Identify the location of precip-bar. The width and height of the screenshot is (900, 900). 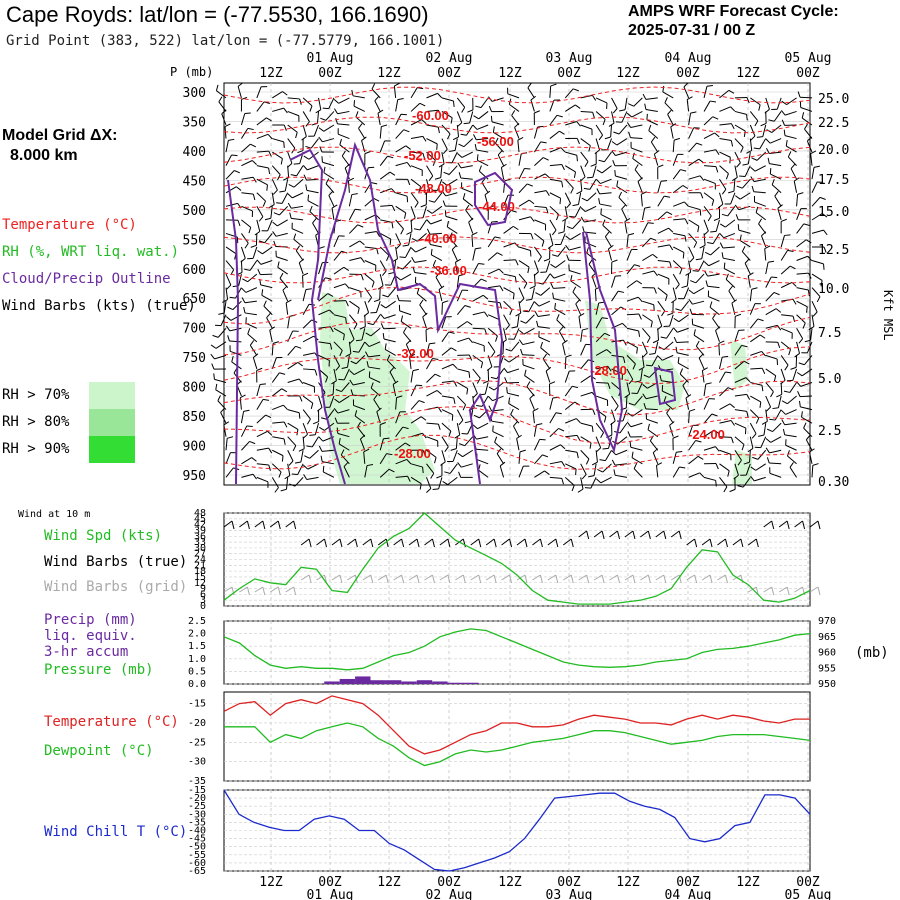
(440, 682).